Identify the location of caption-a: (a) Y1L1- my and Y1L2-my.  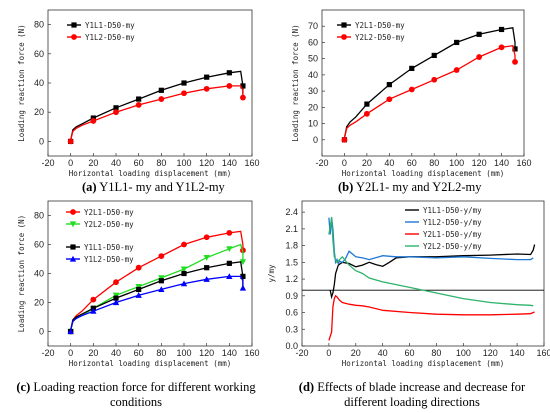
(192, 187).